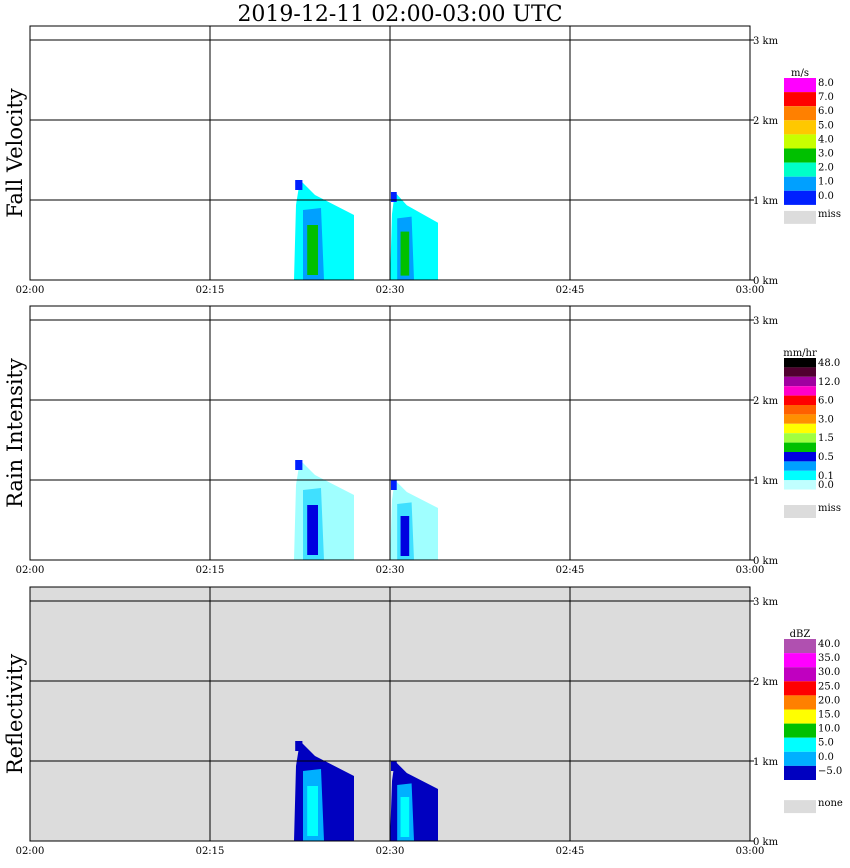 This screenshot has height=868, width=850. Describe the element at coordinates (829, 700) in the screenshot. I see `legend-label: 20.0` at that location.